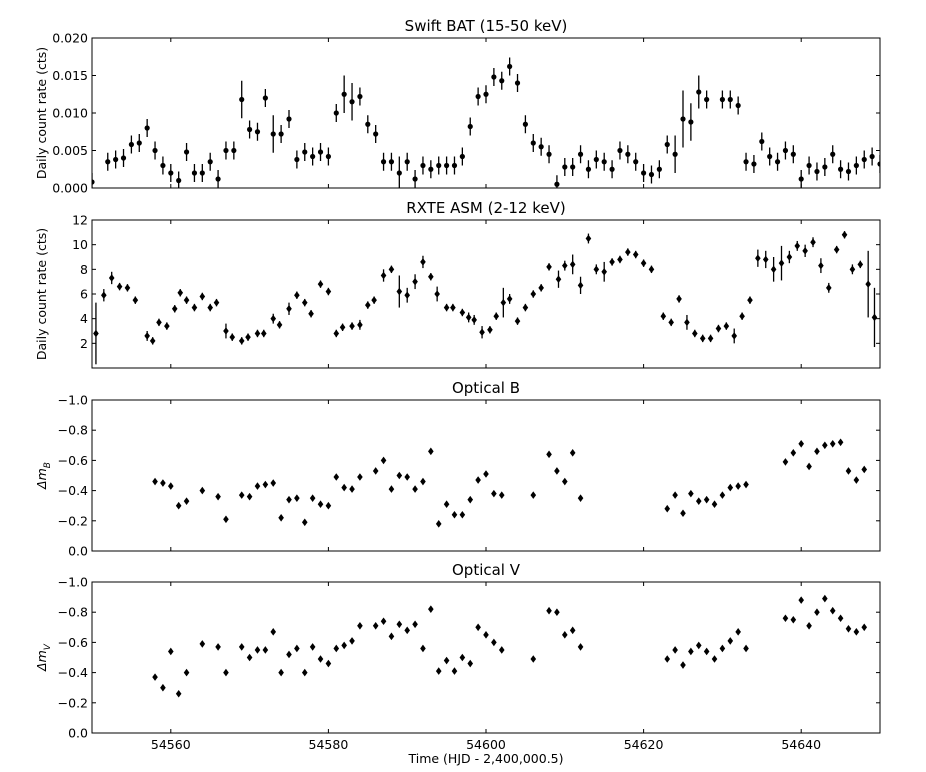 The width and height of the screenshot is (926, 772). I want to click on y-tick-label: −0.2, so click(73, 702).